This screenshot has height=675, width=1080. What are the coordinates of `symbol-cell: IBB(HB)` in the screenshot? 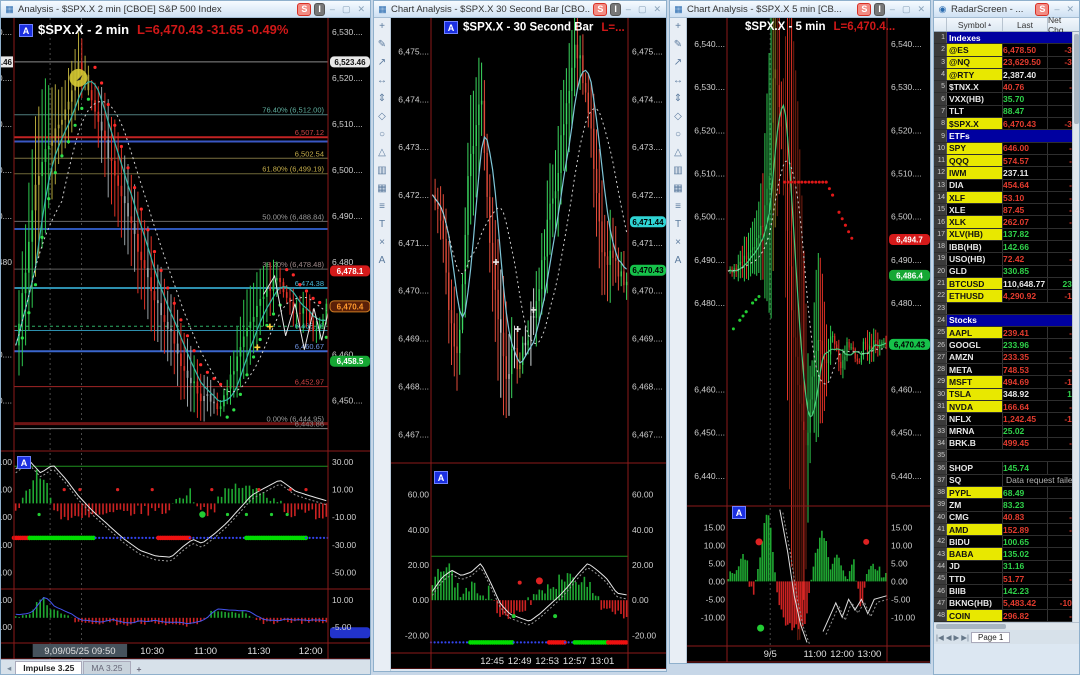 It's located at (975, 247).